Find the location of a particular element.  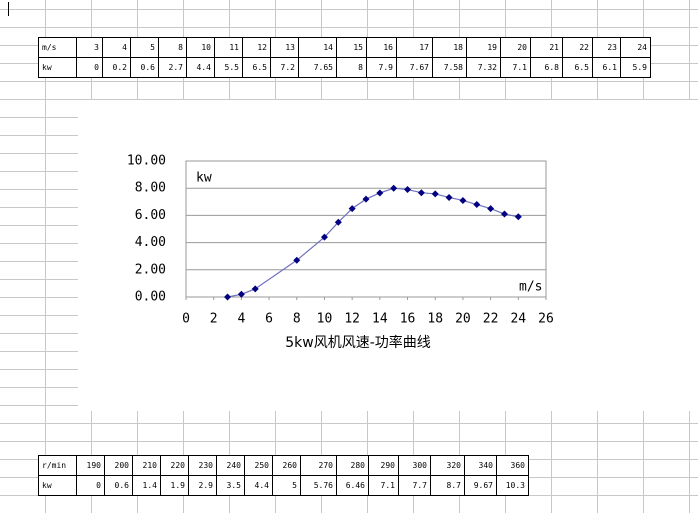

x-axis-label: m/s is located at coordinates (530, 287).